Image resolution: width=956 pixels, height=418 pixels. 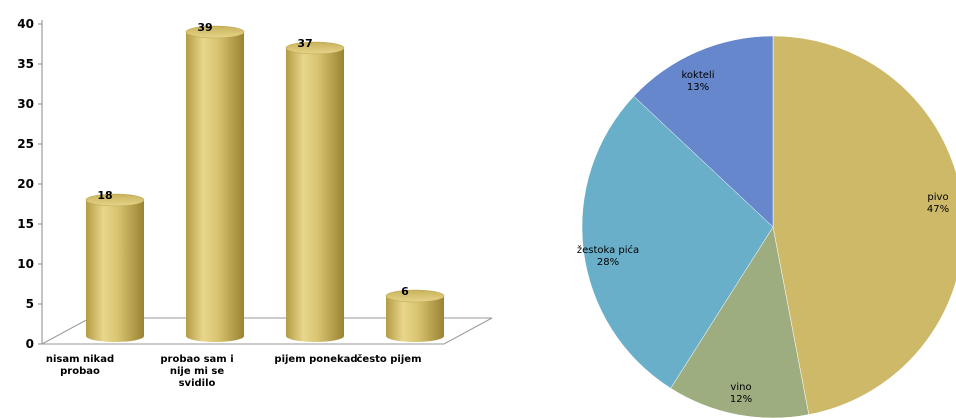 What do you see at coordinates (25, 104) in the screenshot?
I see `y-tick-label: 30` at bounding box center [25, 104].